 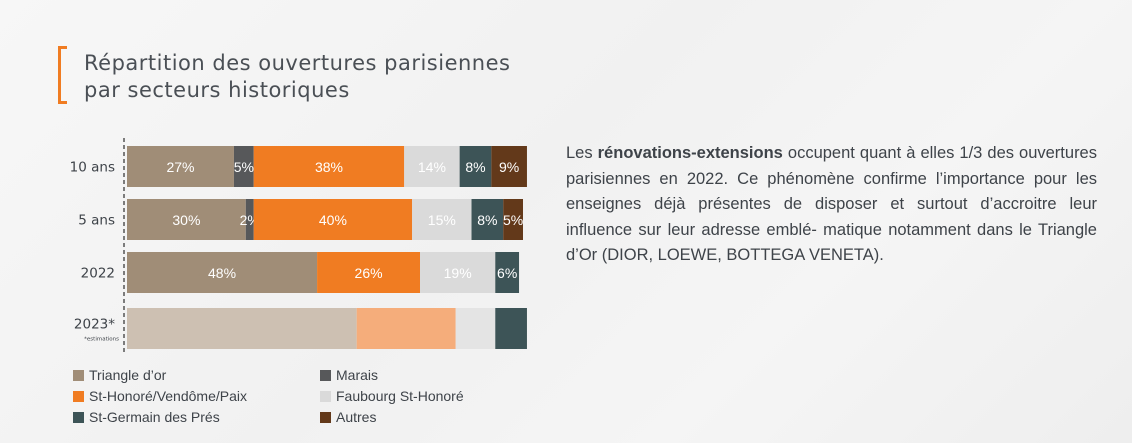 I want to click on data-label: 26%, so click(x=369, y=273).